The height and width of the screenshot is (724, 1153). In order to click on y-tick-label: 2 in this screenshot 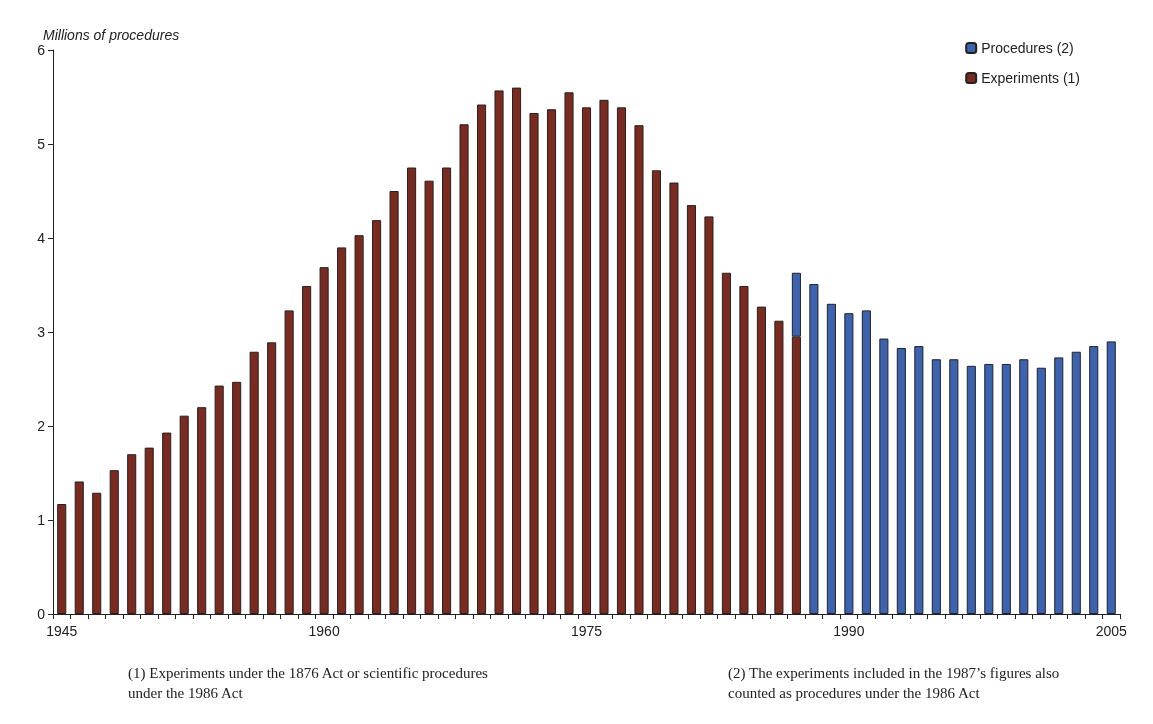, I will do `click(41, 426)`.